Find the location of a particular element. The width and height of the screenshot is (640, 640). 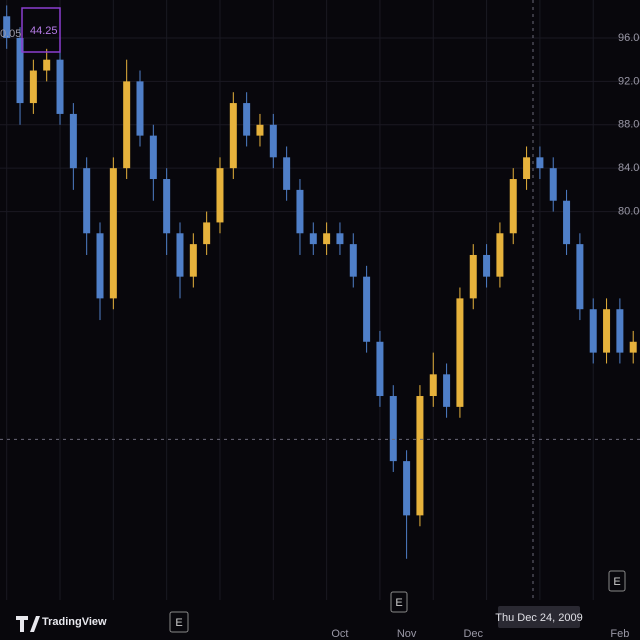

logo-icon is located at coordinates (28, 624).